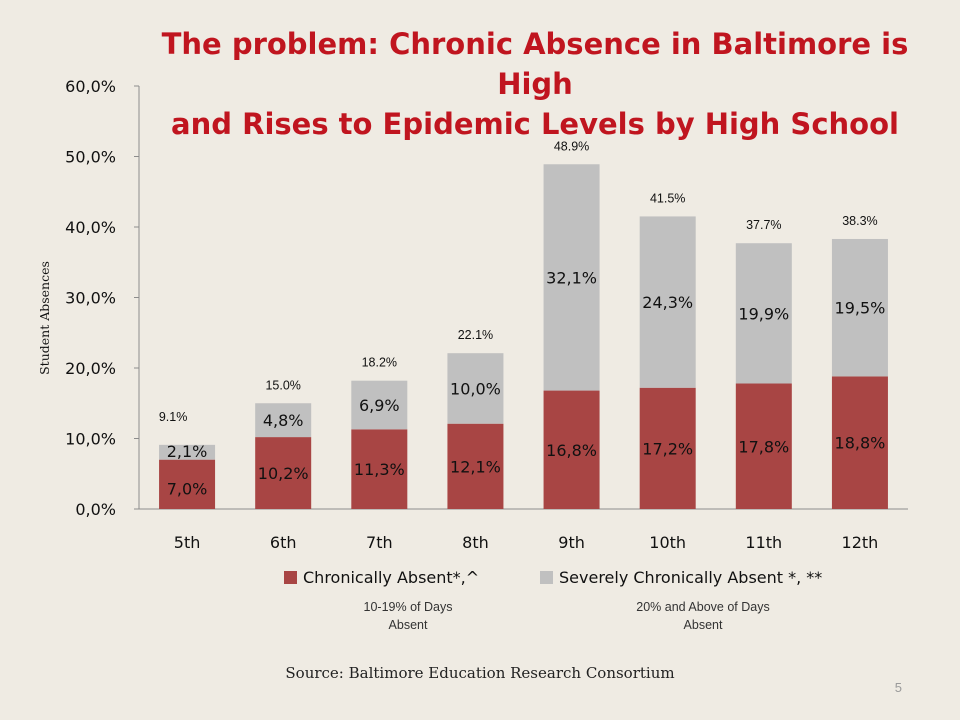  I want to click on y-tick-label: 50,0%, so click(90, 157).